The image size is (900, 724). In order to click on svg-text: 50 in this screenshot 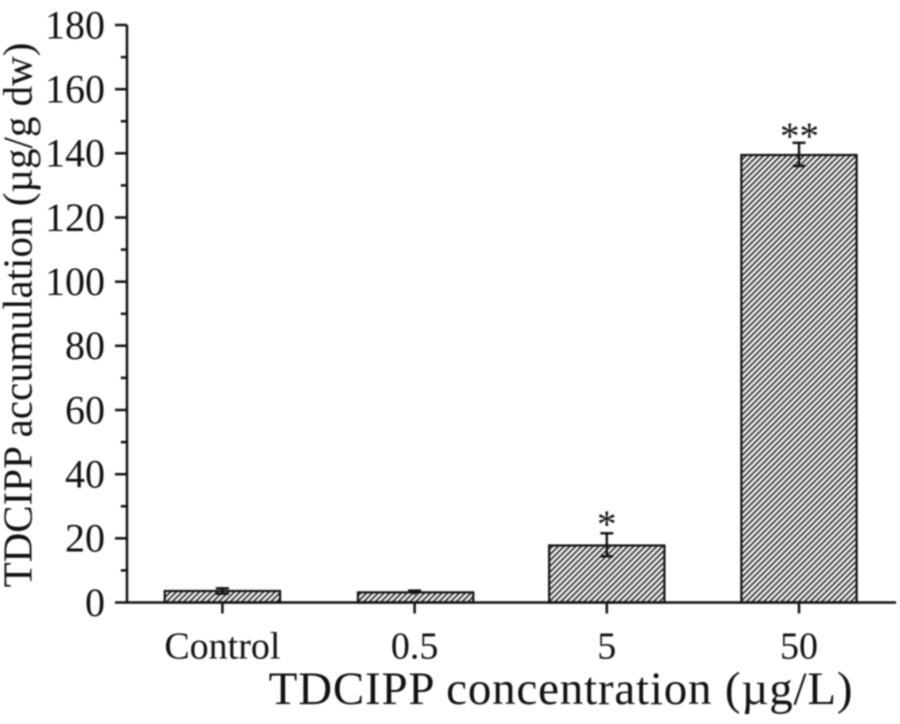, I will do `click(799, 647)`.